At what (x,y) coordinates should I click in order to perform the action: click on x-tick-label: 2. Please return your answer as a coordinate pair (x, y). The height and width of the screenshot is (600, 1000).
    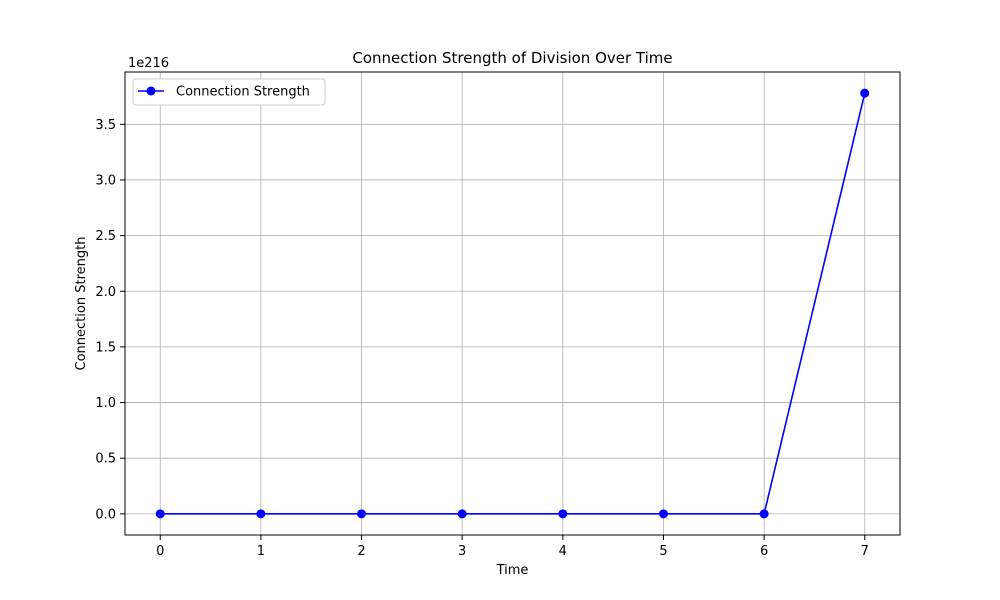
    Looking at the image, I should click on (361, 551).